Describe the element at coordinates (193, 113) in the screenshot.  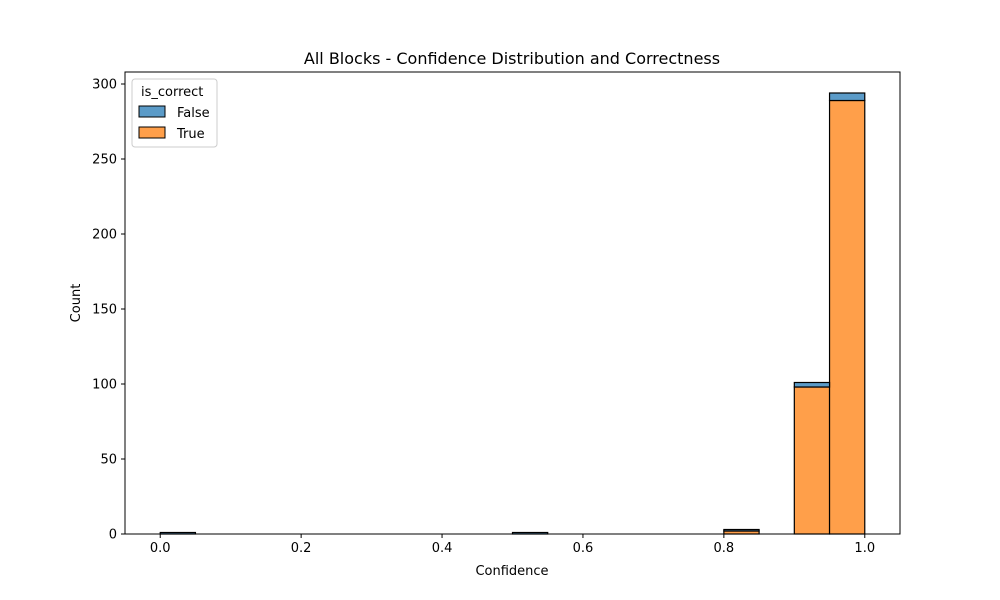
I see `legend-label-false: False` at that location.